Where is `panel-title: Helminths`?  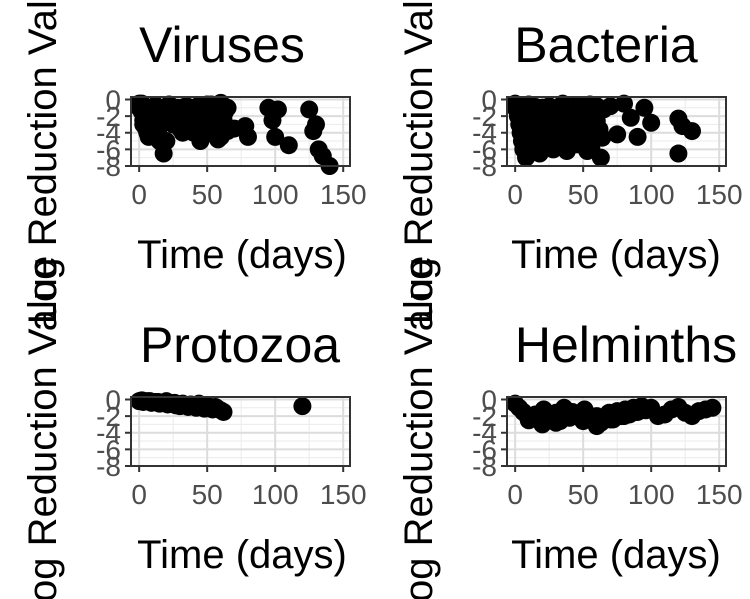
panel-title: Helminths is located at coordinates (626, 345).